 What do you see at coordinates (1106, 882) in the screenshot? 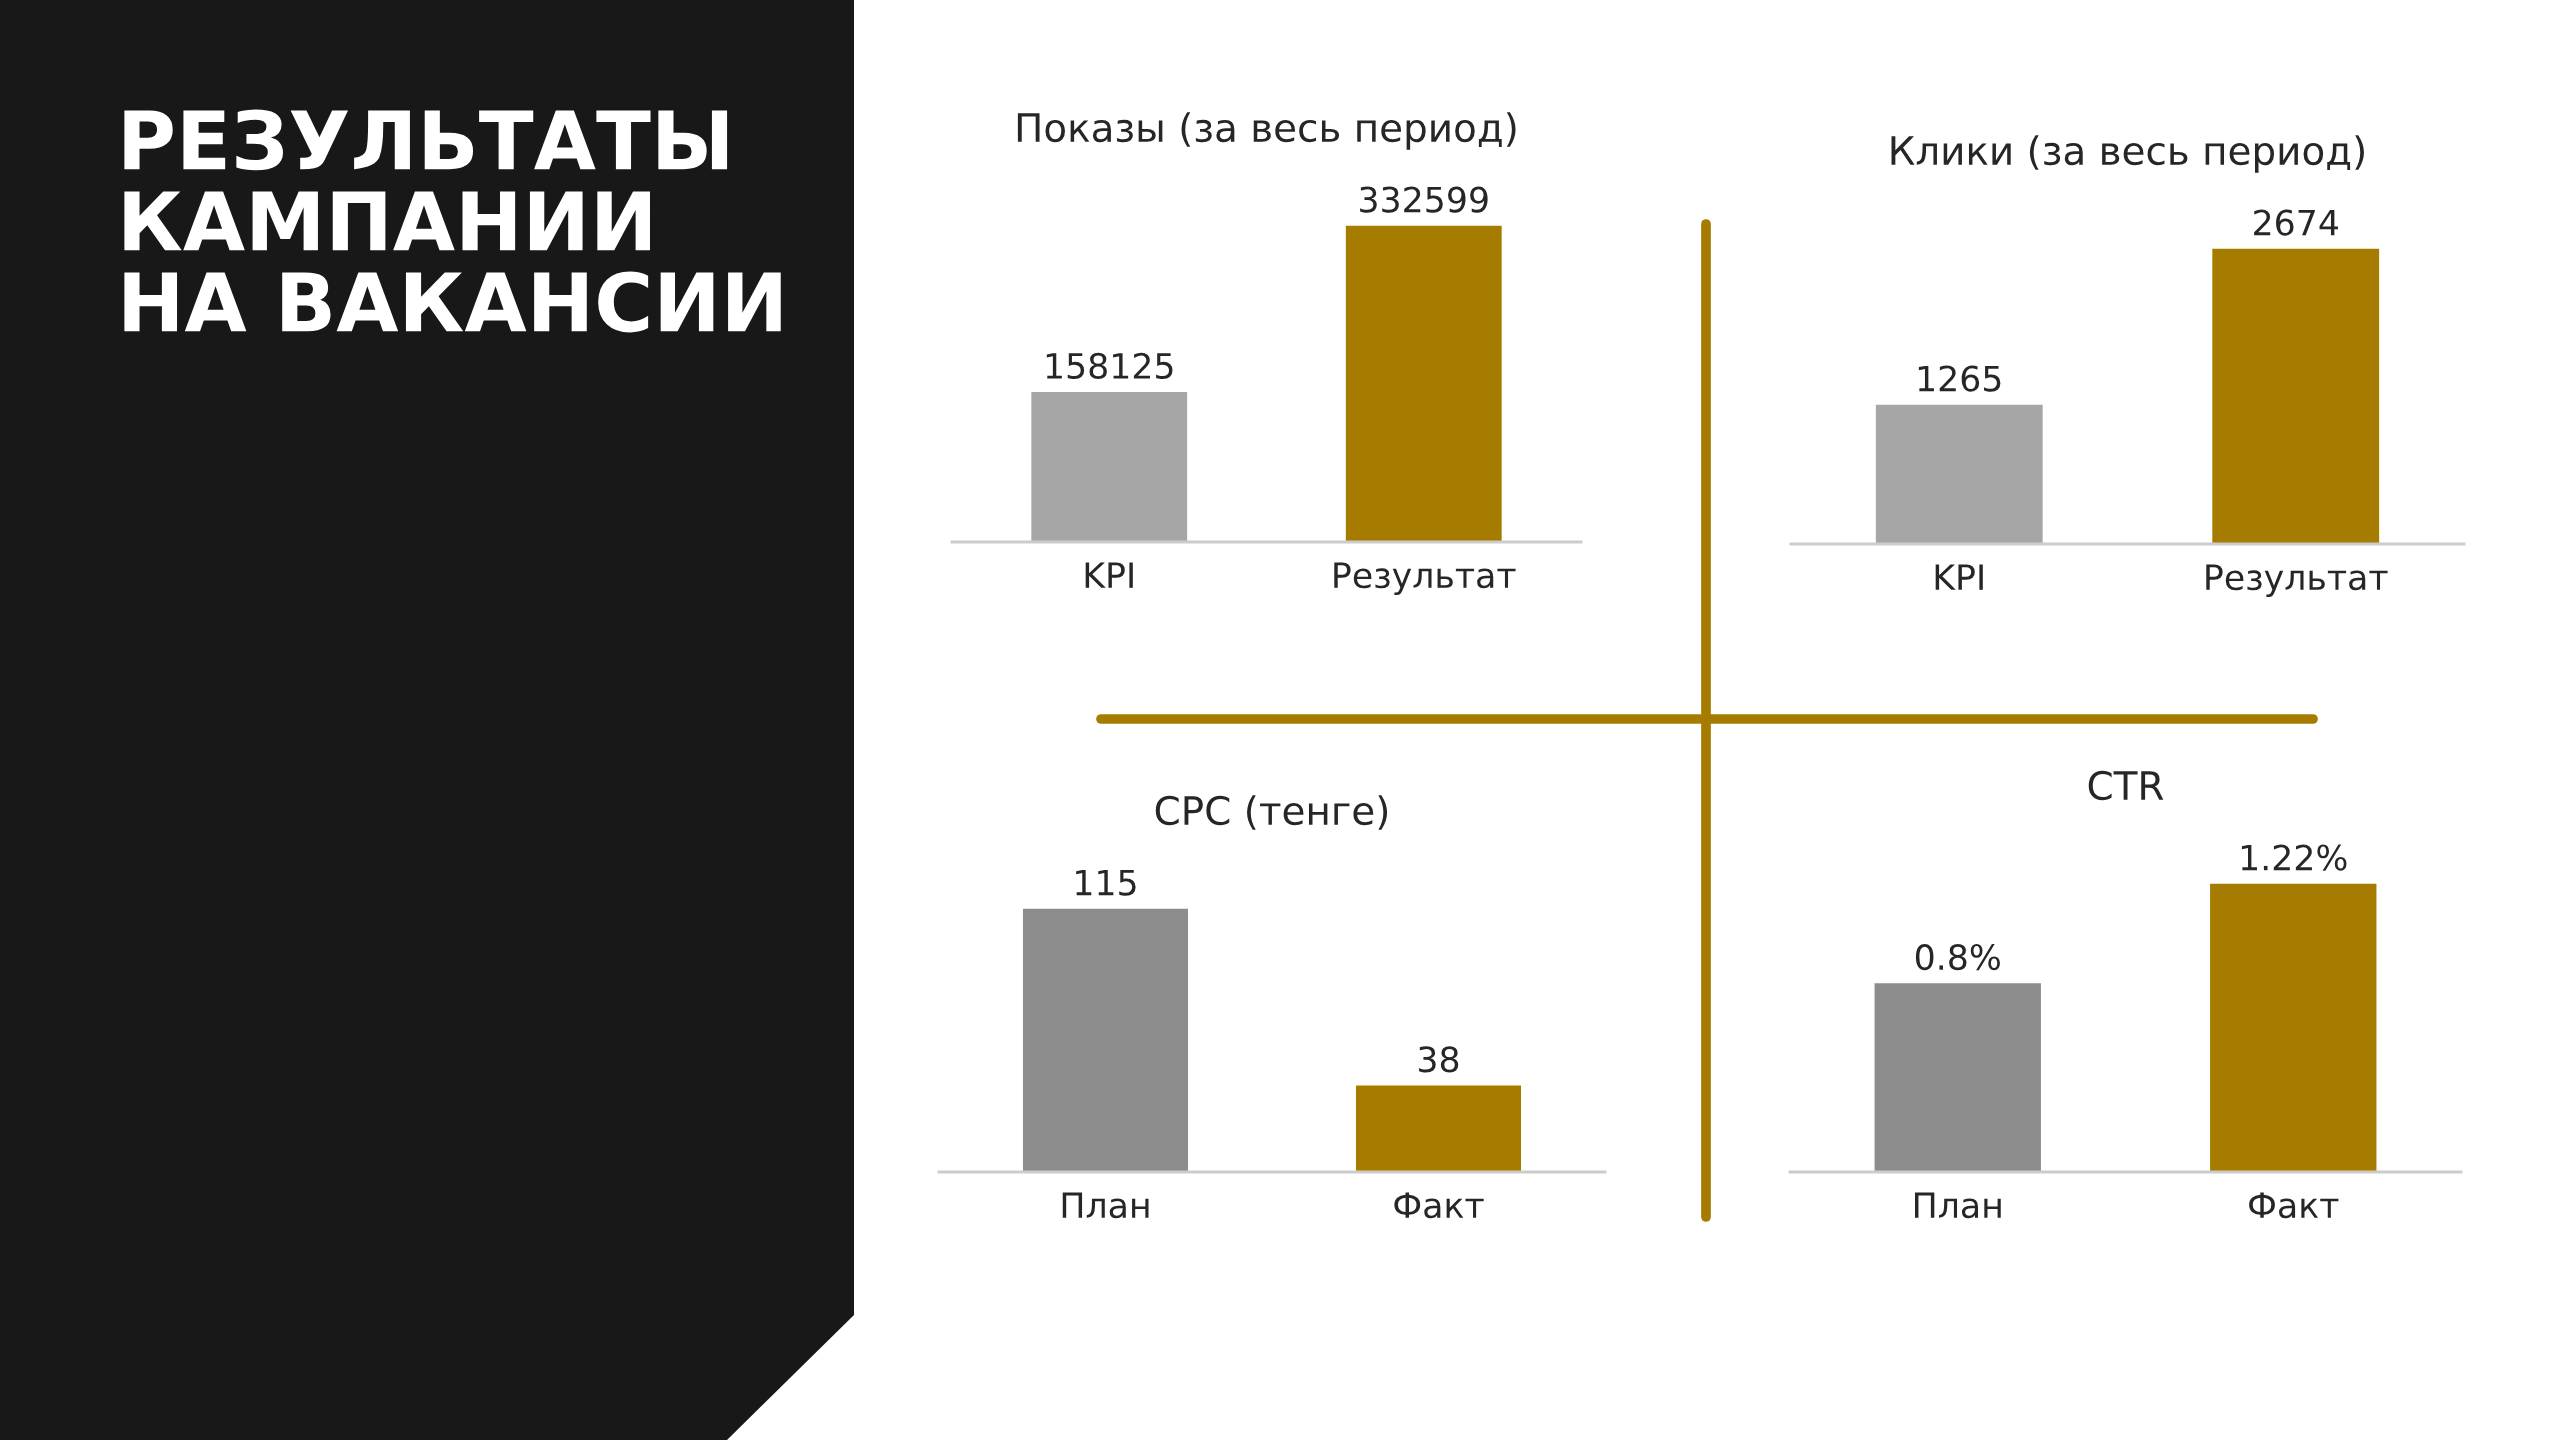
I see `data-label: 115` at bounding box center [1106, 882].